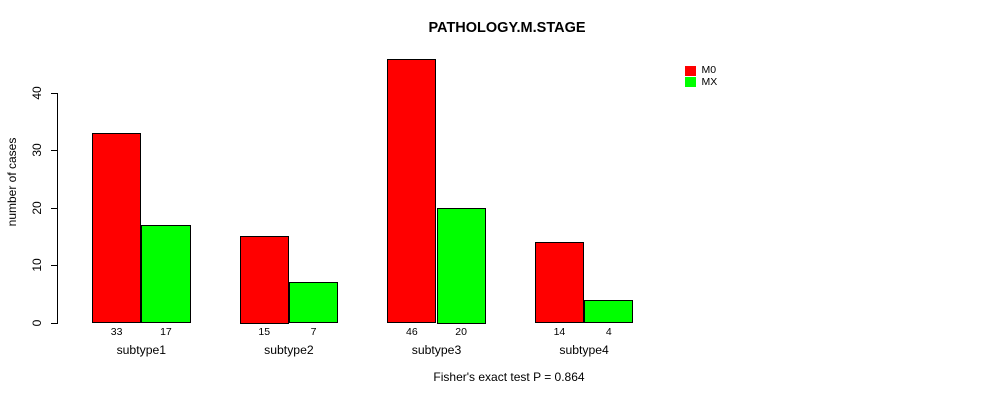  Describe the element at coordinates (608, 332) in the screenshot. I see `bar-value-label-mx-subtype4: 4` at that location.